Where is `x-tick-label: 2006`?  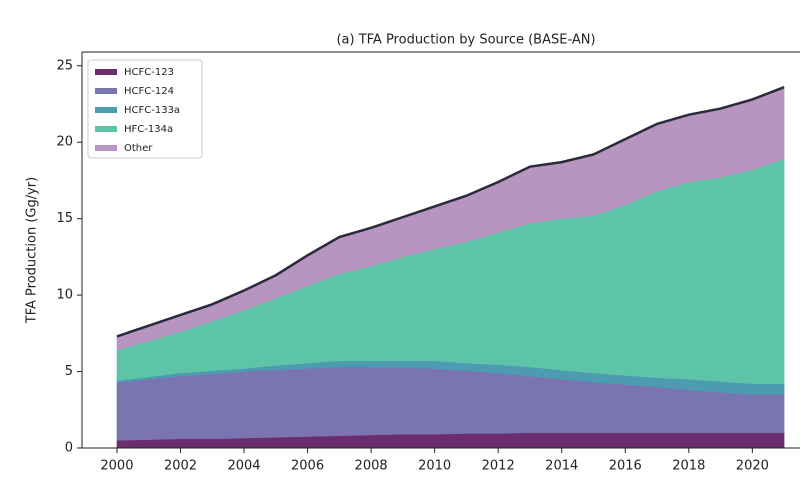
x-tick-label: 2006 is located at coordinates (307, 466).